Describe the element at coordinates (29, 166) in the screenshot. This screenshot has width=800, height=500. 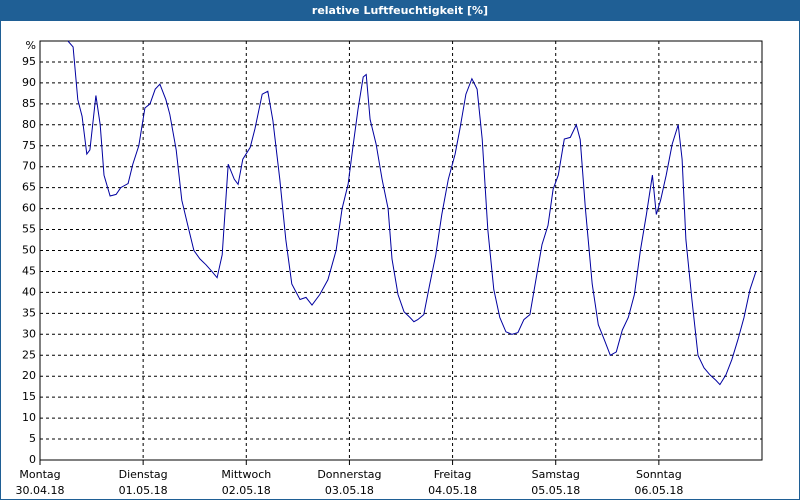
I see `y-tick-label: 70` at that location.